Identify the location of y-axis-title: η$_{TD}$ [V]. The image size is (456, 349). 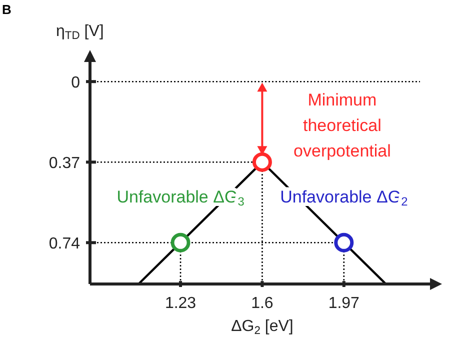
(80, 32).